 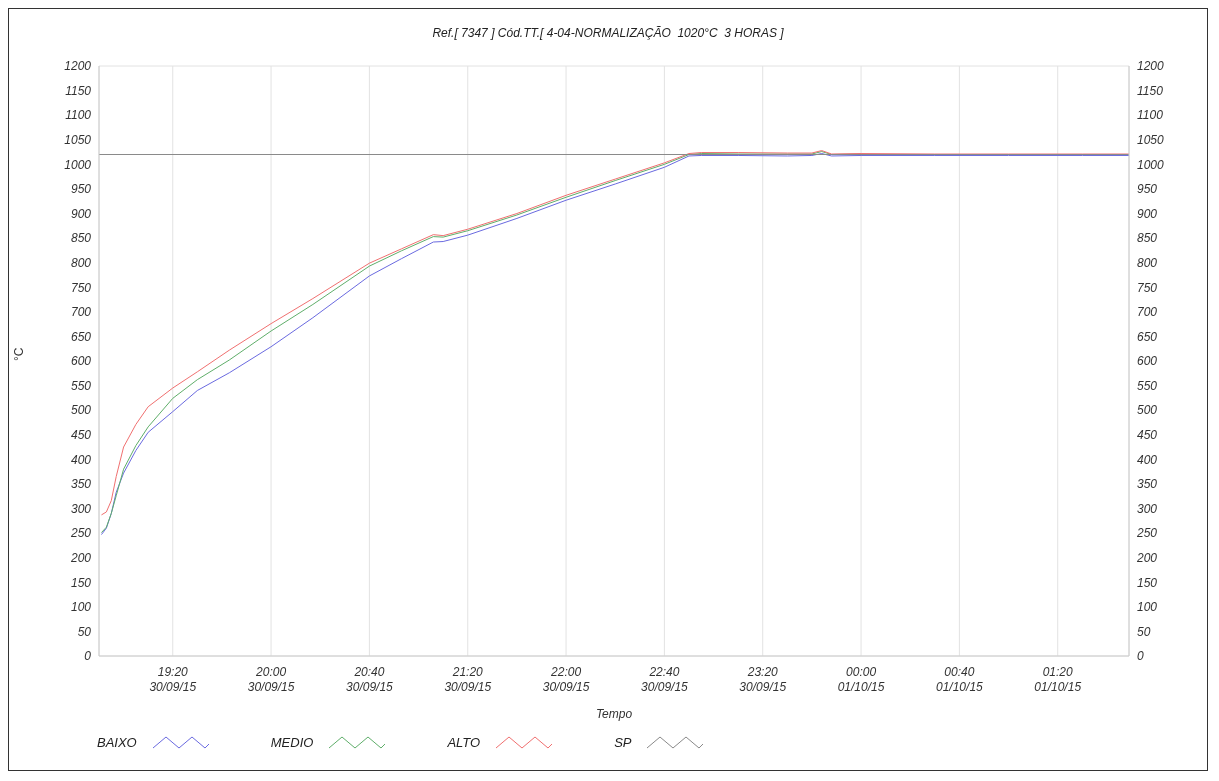 What do you see at coordinates (81, 213) in the screenshot?
I see `y-tick-label: 900` at bounding box center [81, 213].